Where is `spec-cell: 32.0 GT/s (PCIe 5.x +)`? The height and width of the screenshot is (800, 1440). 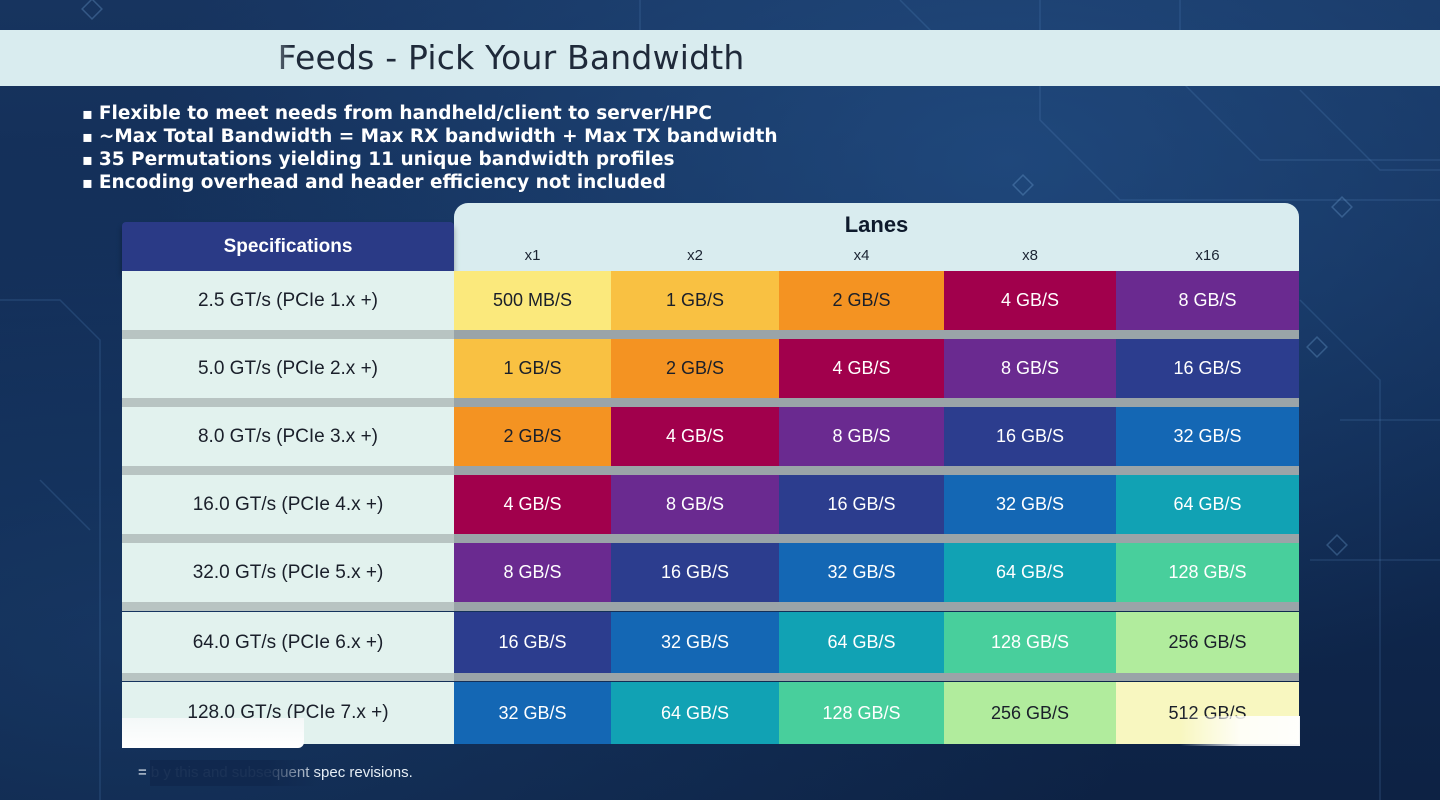
spec-cell: 32.0 GT/s (PCIe 5.x +) is located at coordinates (288, 572).